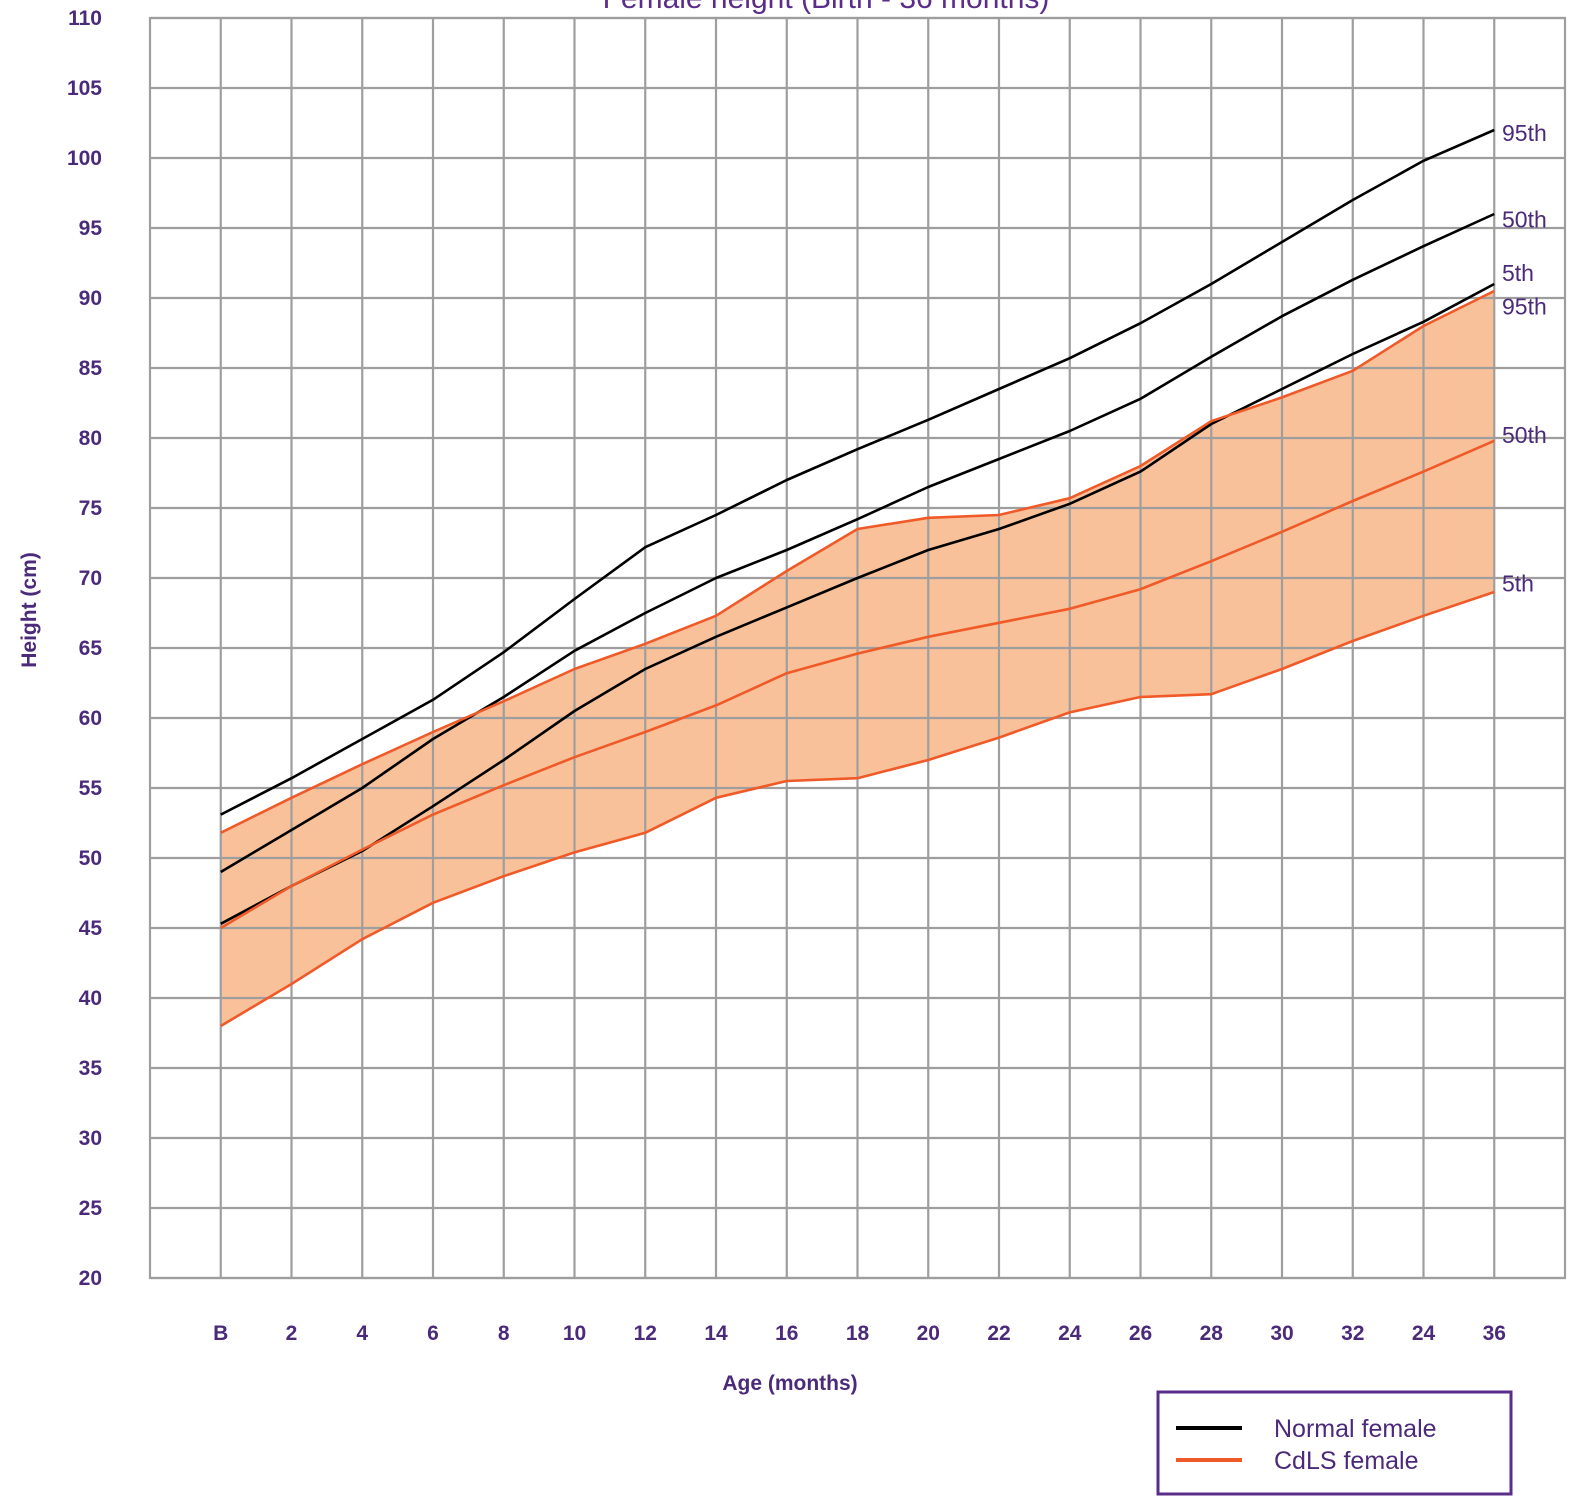 This screenshot has height=1497, width=1572. I want to click on percentile-labels: 95th 50th 5th 95th 50th 5th, so click(1524, 358).